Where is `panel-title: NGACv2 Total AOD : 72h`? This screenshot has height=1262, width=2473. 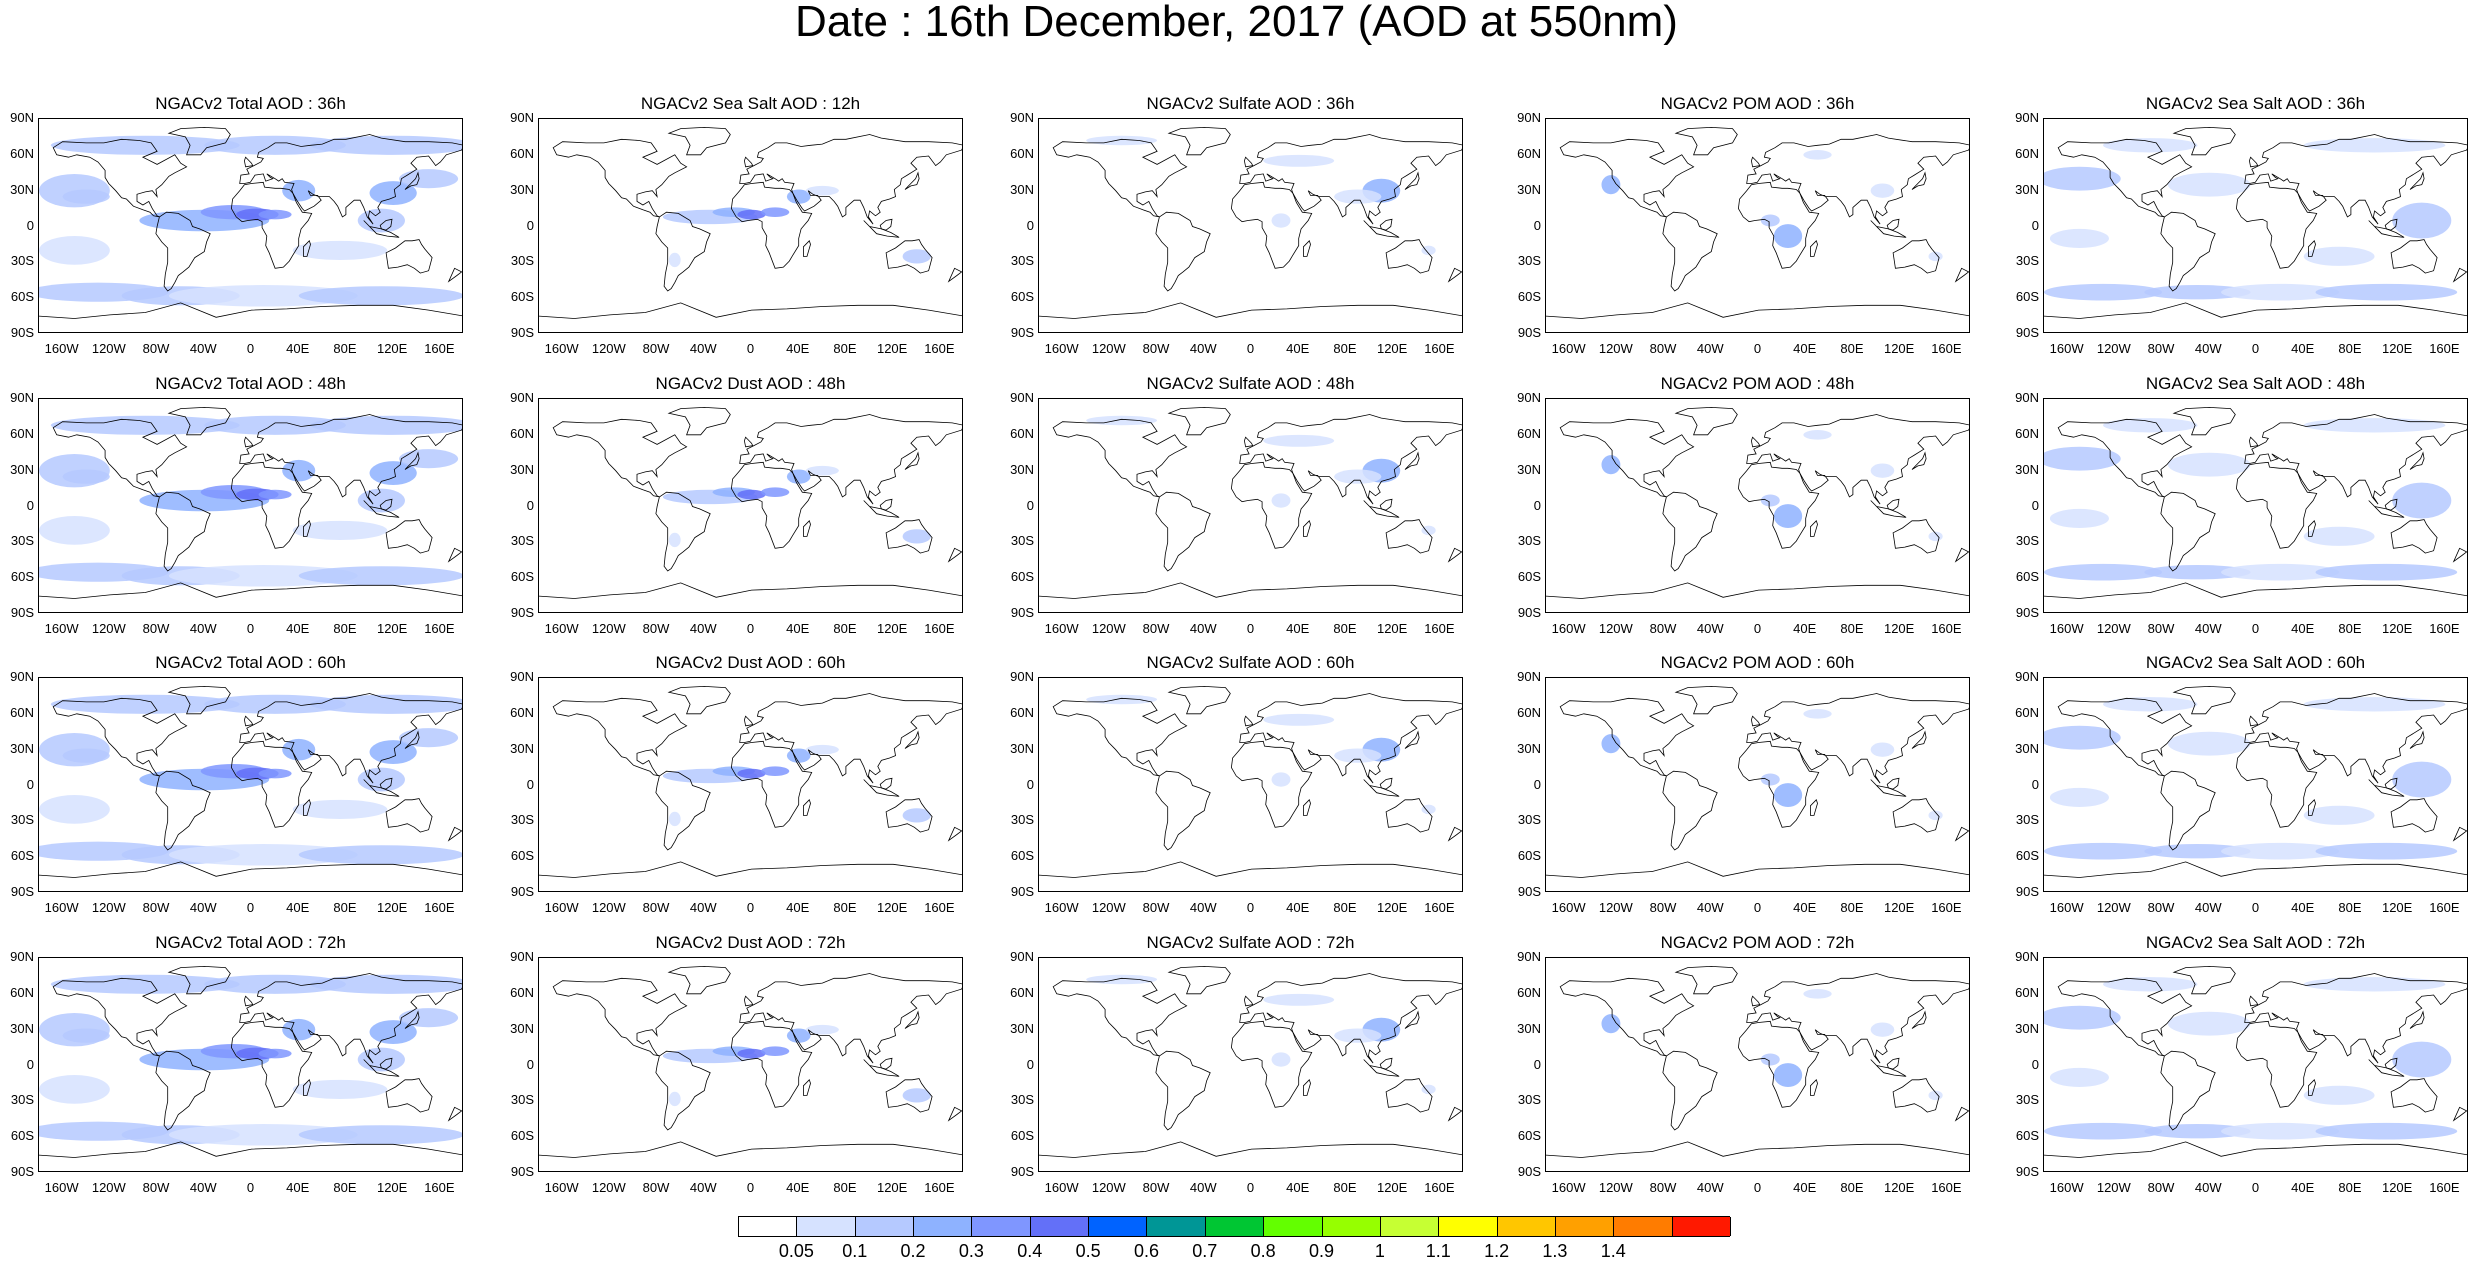
panel-title: NGACv2 Total AOD : 72h is located at coordinates (250, 942).